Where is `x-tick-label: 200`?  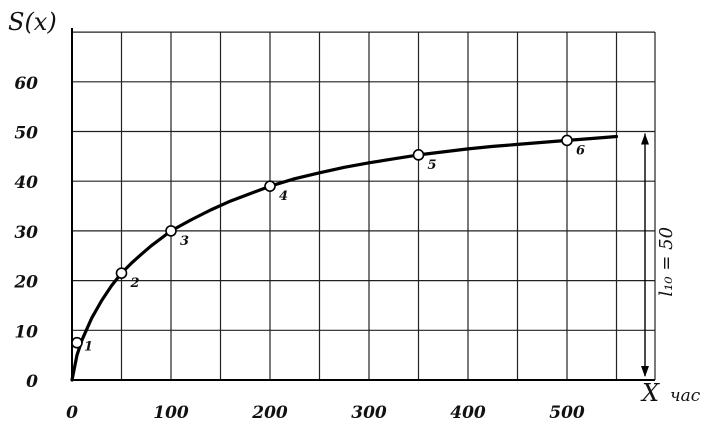 x-tick-label: 200 is located at coordinates (269, 413).